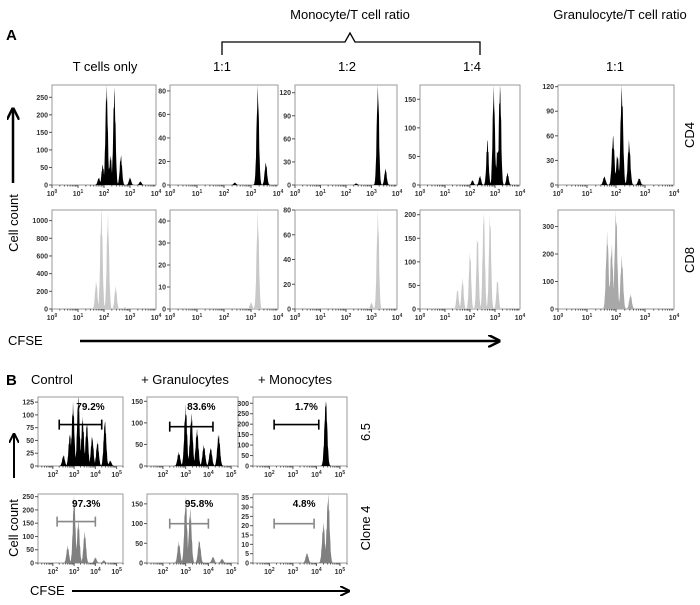 The width and height of the screenshot is (700, 605). What do you see at coordinates (282, 316) in the screenshot?
I see `exponent: 4` at bounding box center [282, 316].